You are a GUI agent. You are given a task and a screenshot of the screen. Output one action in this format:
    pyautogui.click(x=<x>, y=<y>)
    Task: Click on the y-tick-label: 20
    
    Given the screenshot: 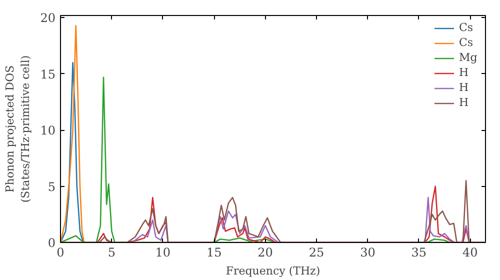 What is the action you would take?
    pyautogui.click(x=48, y=18)
    